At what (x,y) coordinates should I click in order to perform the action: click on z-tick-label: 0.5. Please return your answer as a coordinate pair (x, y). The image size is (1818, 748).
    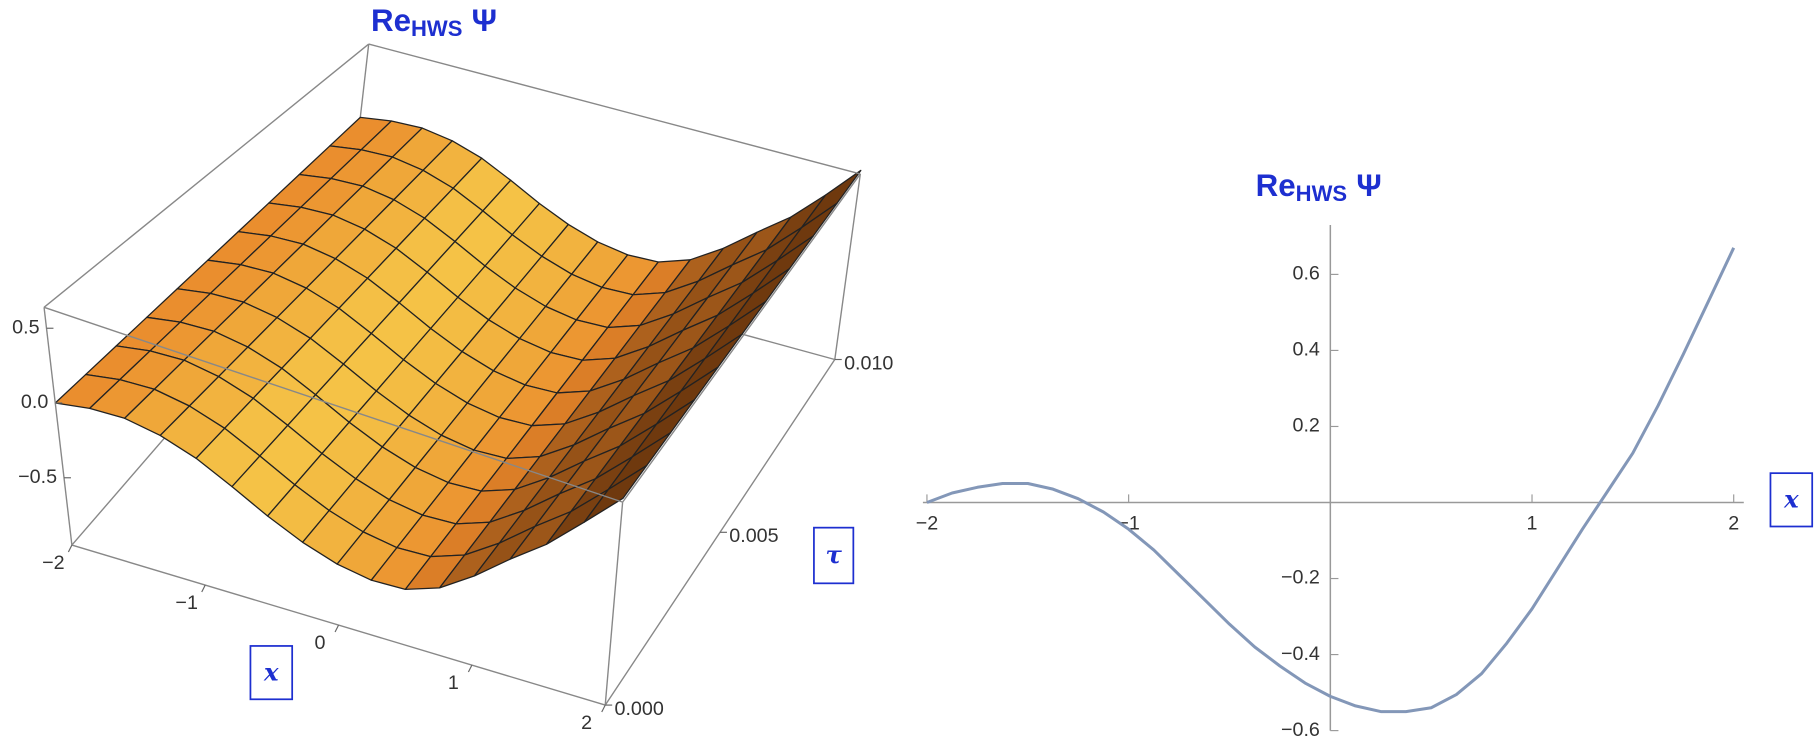
    Looking at the image, I should click on (25, 327).